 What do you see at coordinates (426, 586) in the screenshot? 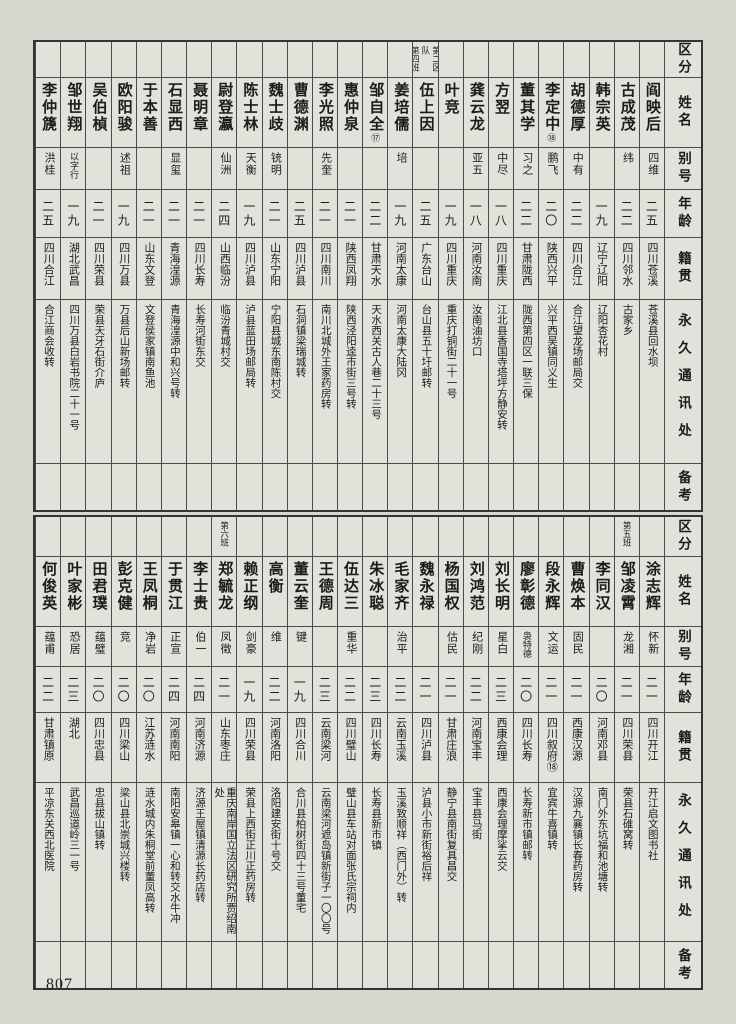
I see `name-block: 魏永禄` at bounding box center [426, 586].